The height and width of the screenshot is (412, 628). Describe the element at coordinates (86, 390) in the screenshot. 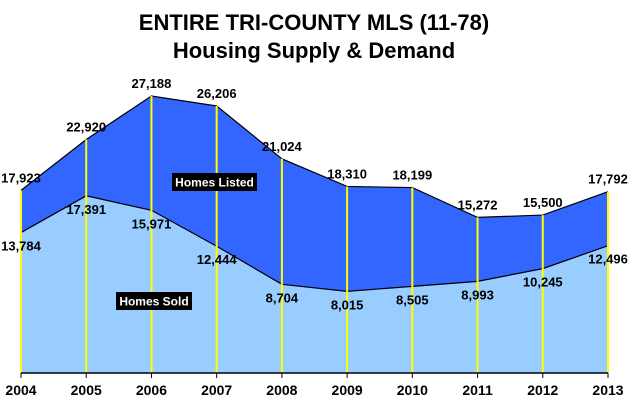

I see `x-tick-label: 2005` at that location.